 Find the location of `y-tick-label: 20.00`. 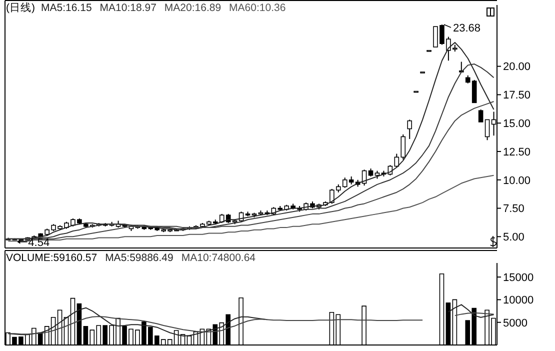

y-tick-label: 20.00 is located at coordinates (517, 67).